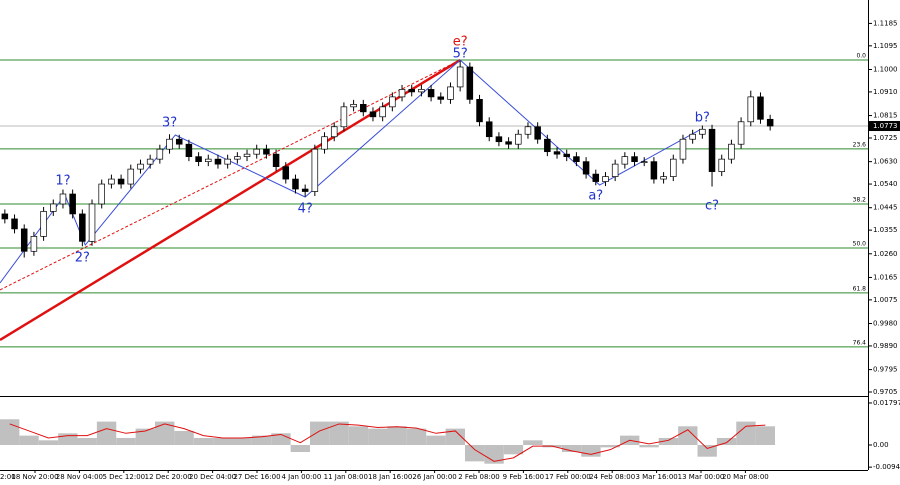 The height and width of the screenshot is (485, 900). I want to click on x-tick-label: 2 Feb 08:00, so click(478, 477).